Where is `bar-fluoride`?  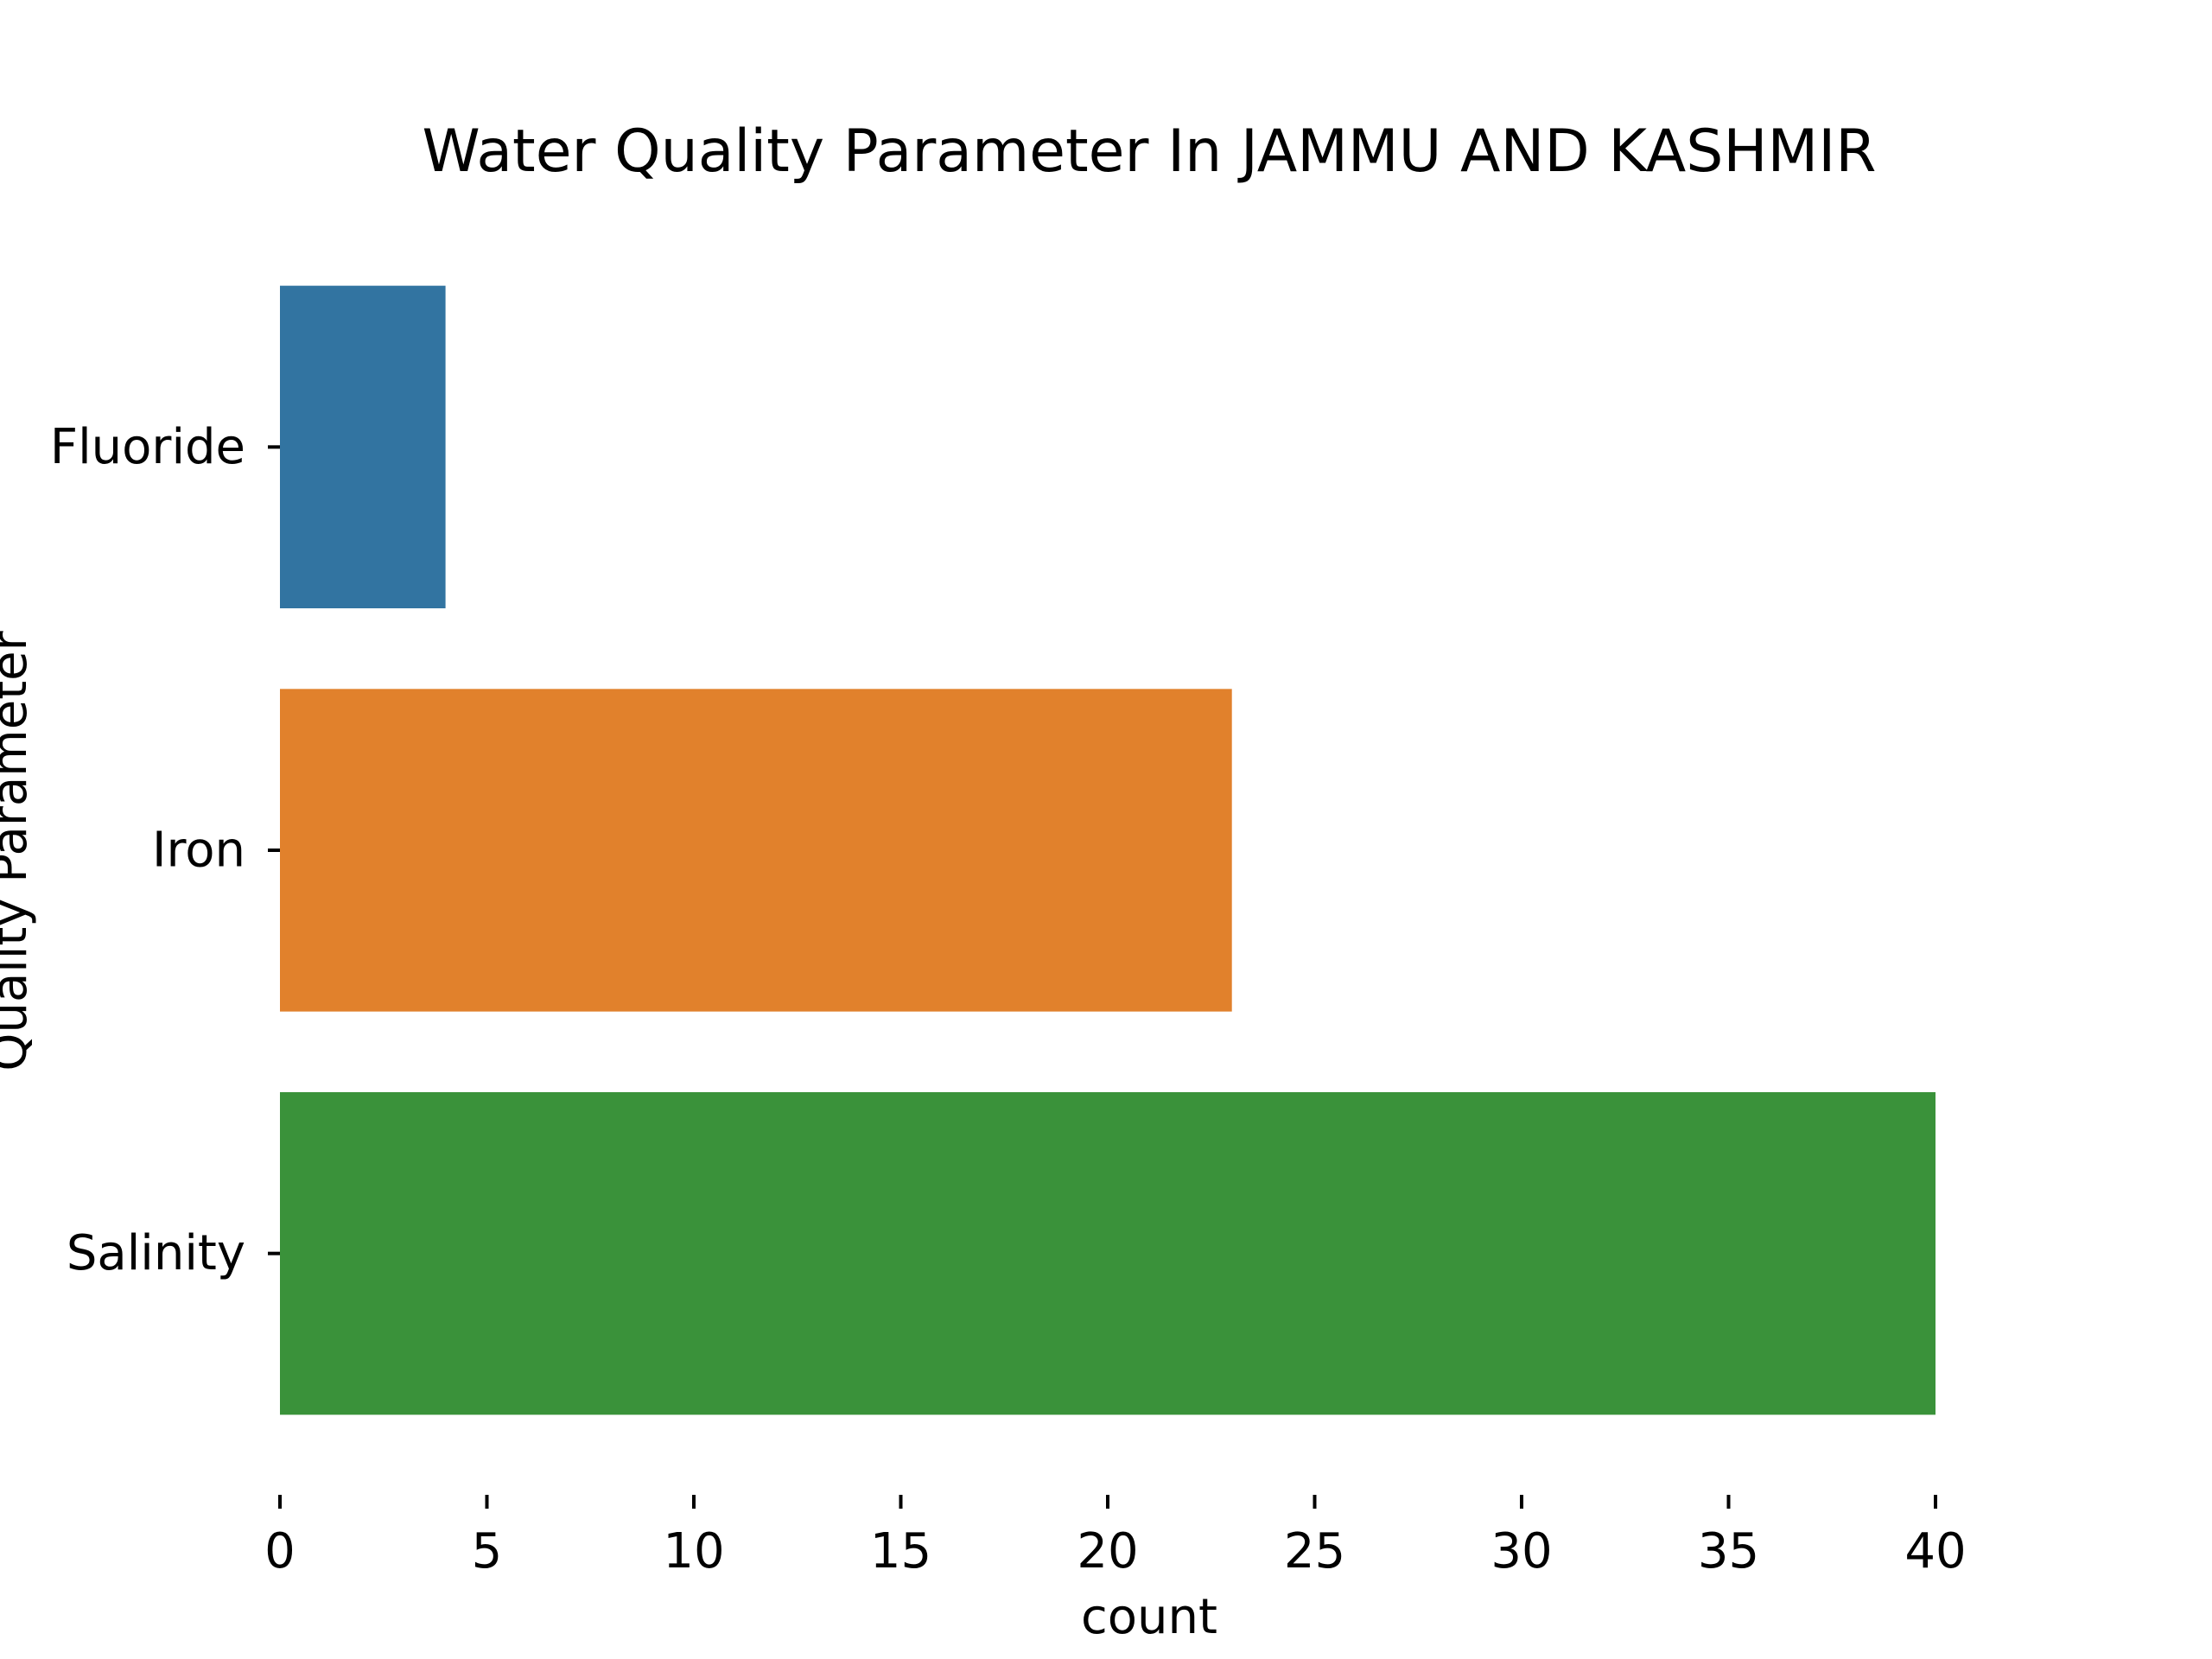
bar-fluoride is located at coordinates (363, 446).